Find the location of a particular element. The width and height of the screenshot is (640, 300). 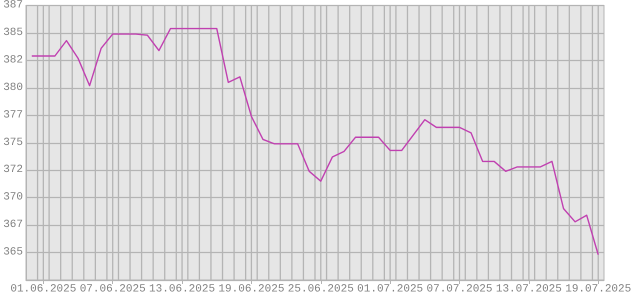

y-tick-label: 380 is located at coordinates (13, 88).